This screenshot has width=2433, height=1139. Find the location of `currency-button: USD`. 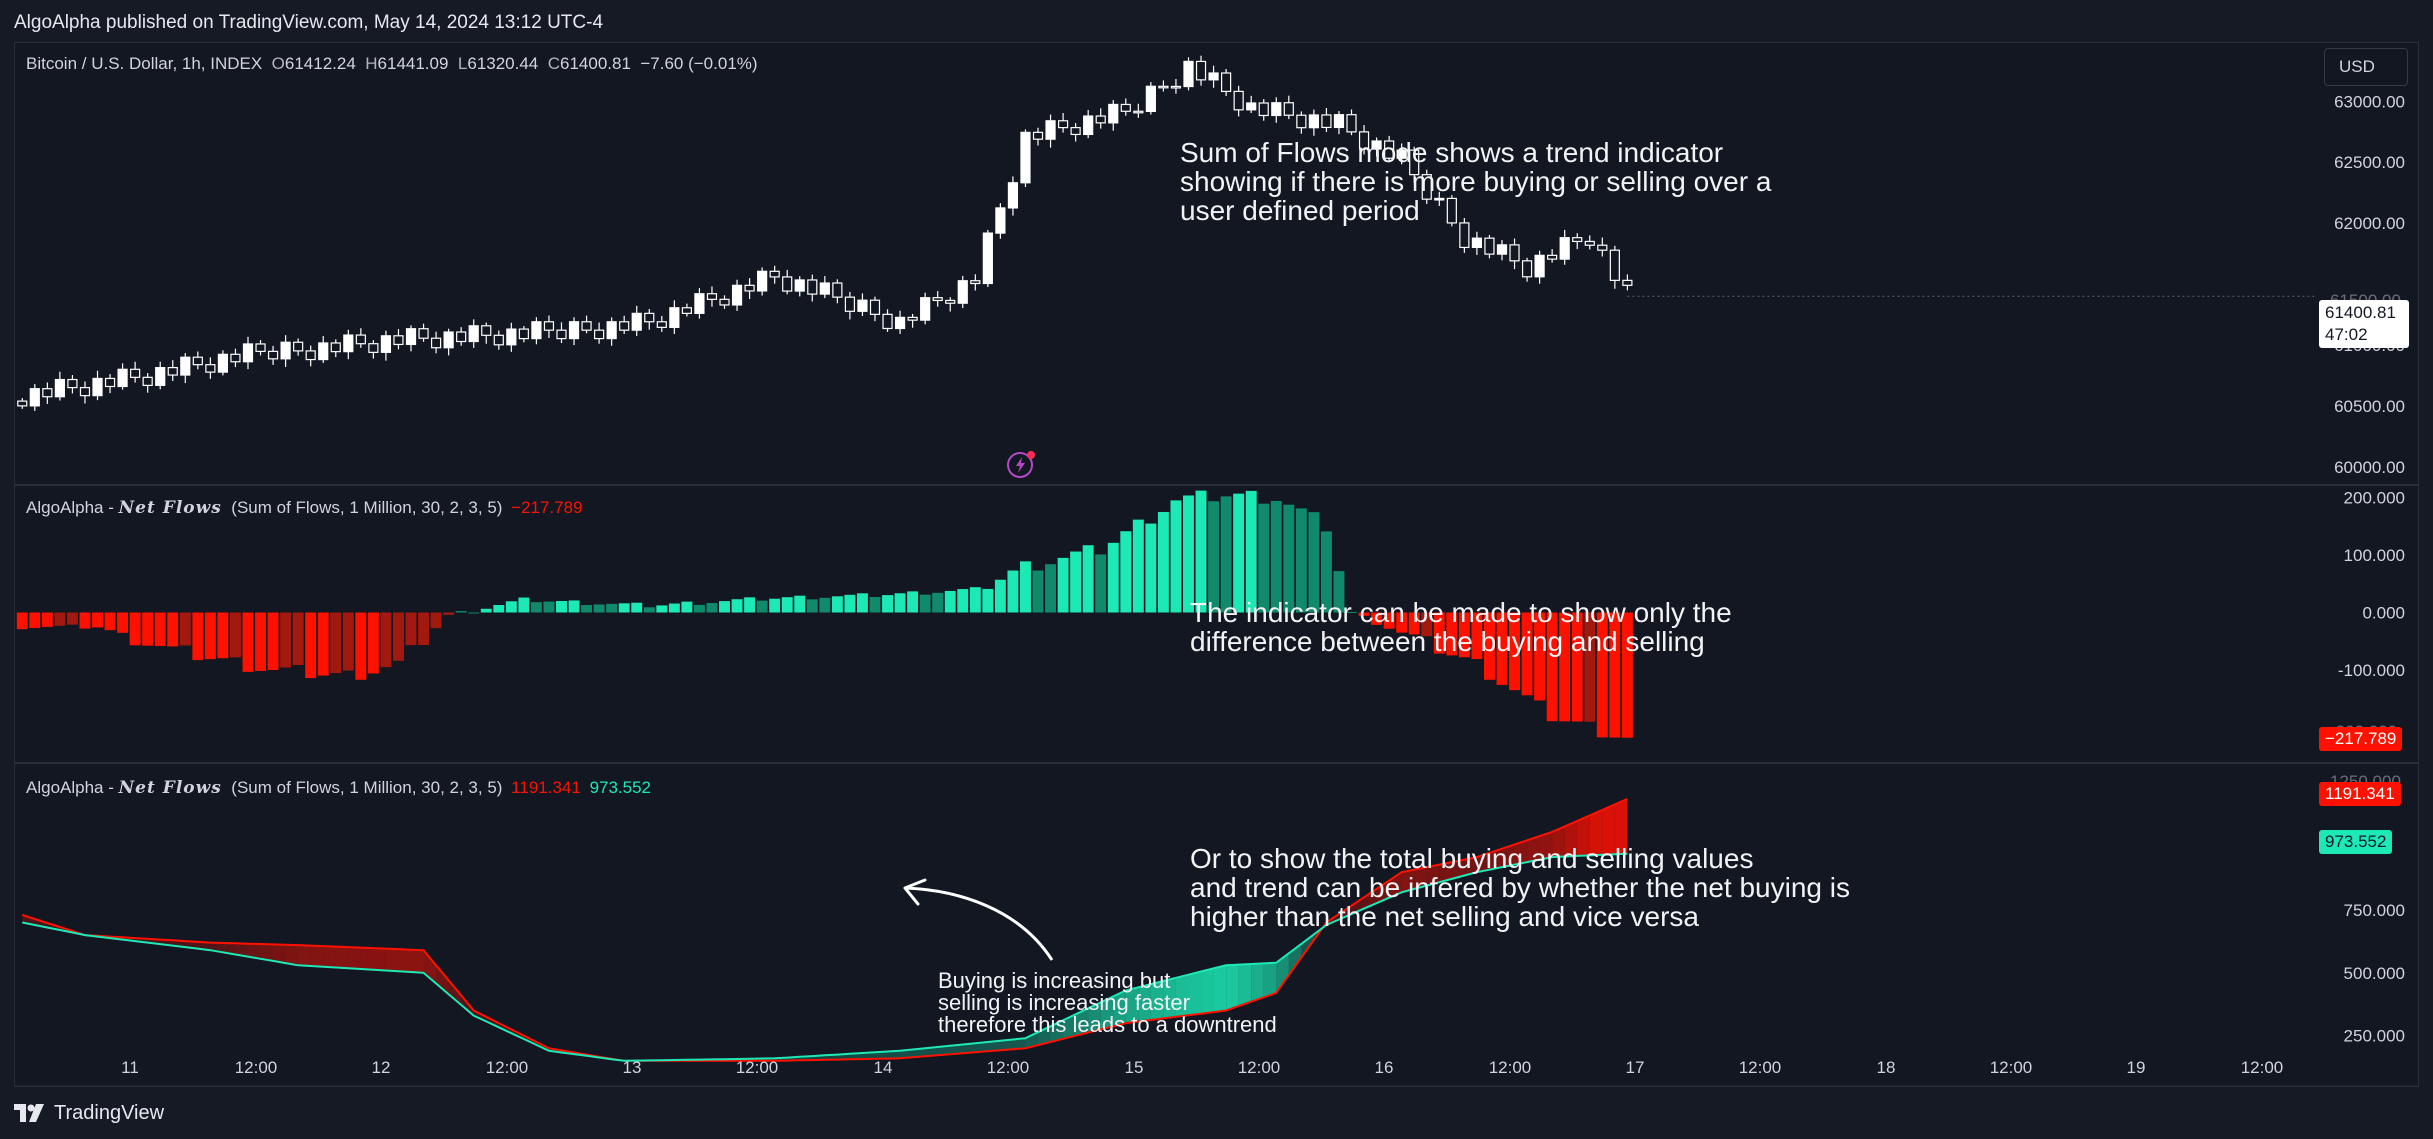

currency-button: USD is located at coordinates (2366, 67).